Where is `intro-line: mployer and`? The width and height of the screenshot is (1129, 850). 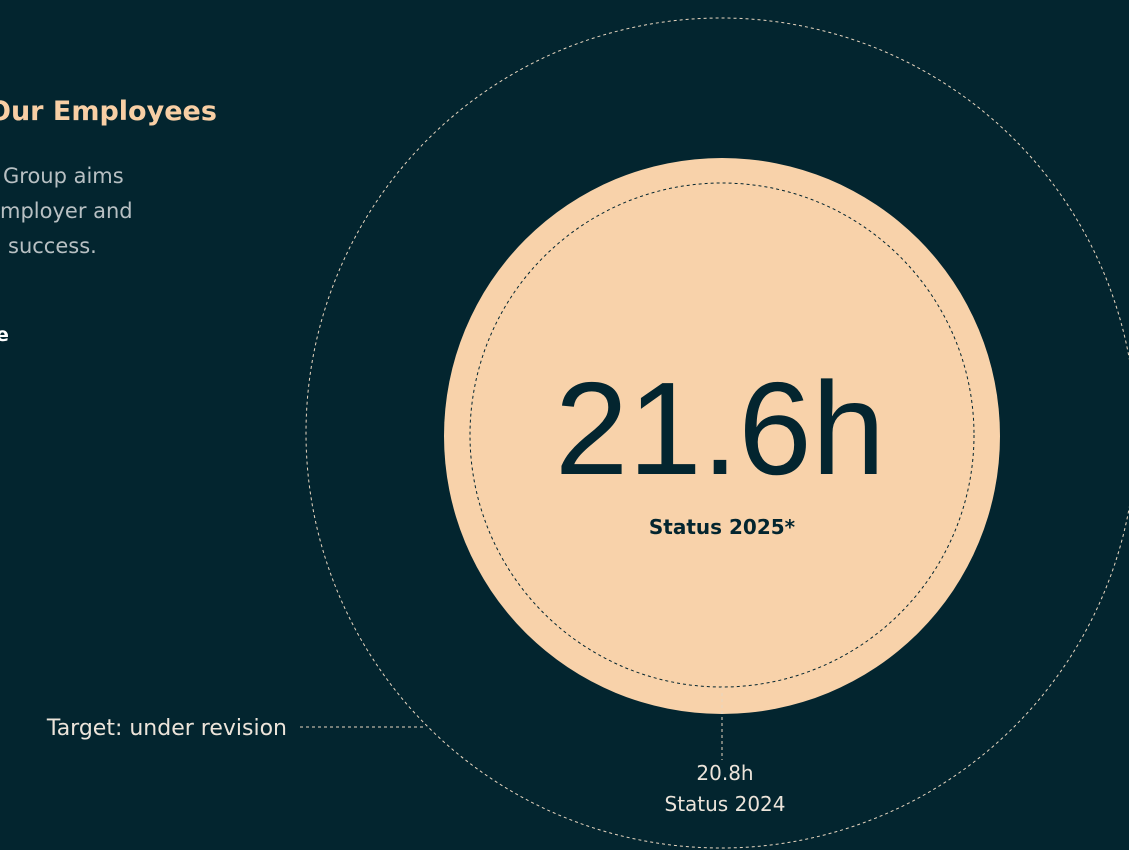 intro-line: mployer and is located at coordinates (66, 211).